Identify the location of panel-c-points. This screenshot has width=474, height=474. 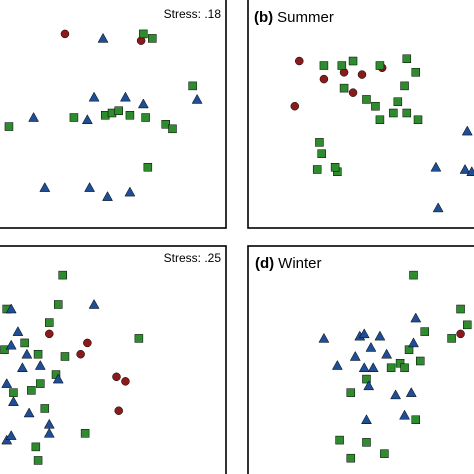
(72, 367).